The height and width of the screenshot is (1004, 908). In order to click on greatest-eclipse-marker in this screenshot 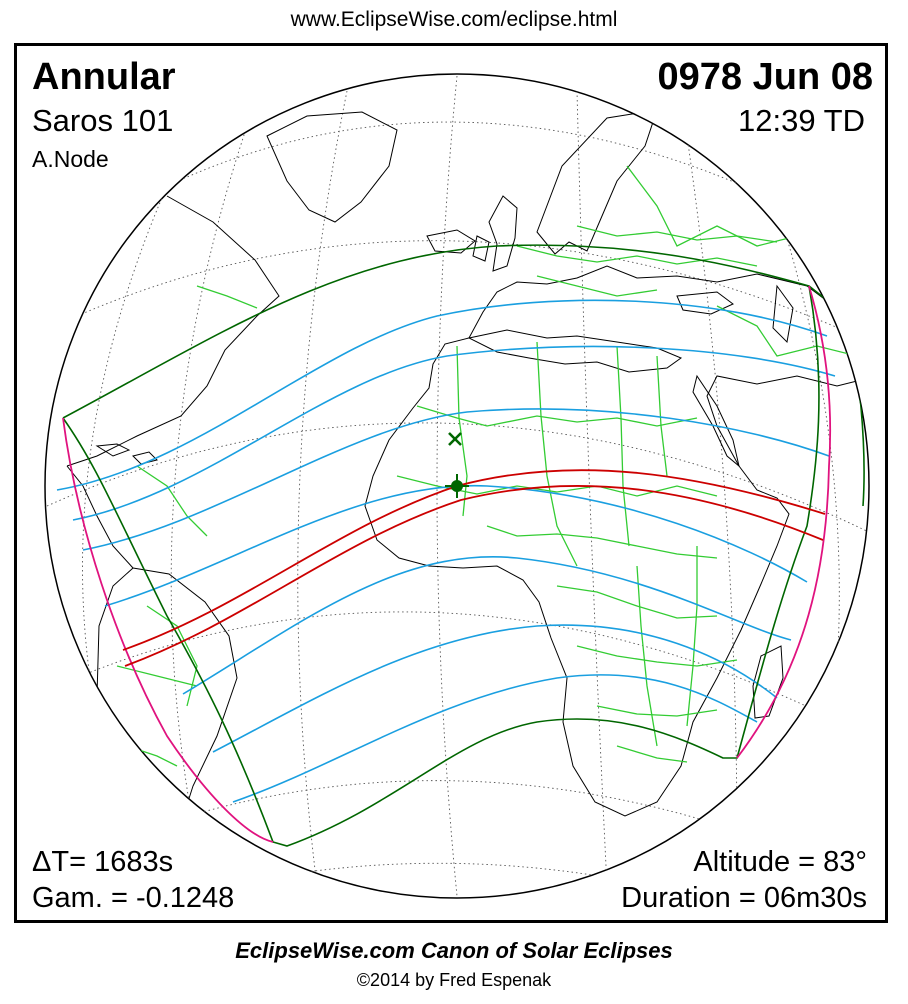, I will do `click(457, 486)`.